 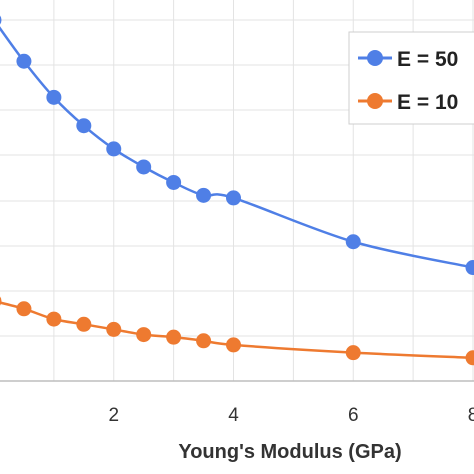 What do you see at coordinates (233, 415) in the screenshot?
I see `x-tick-label-4: 4` at bounding box center [233, 415].